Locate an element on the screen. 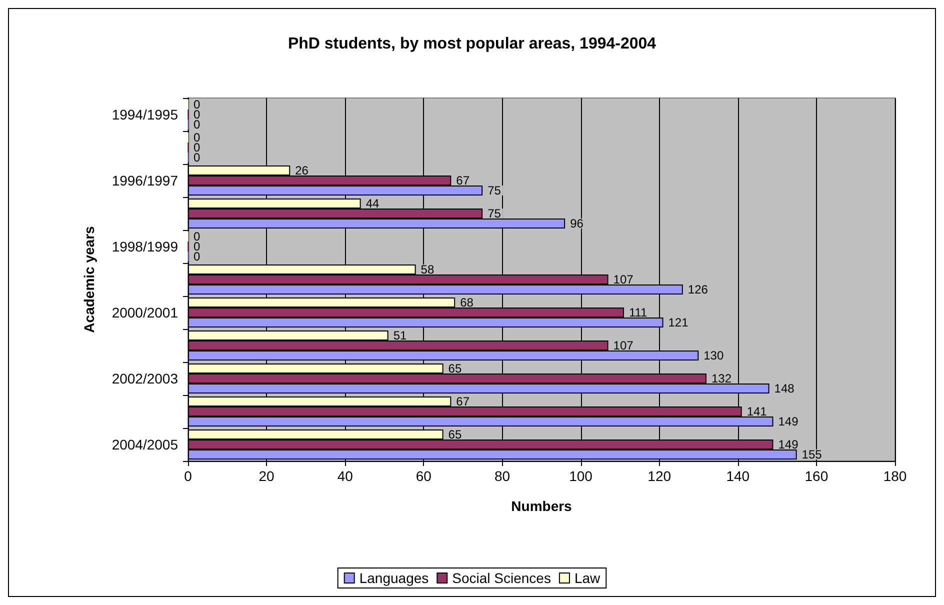 This screenshot has width=944, height=605. x-tick-label: 60 is located at coordinates (424, 476).